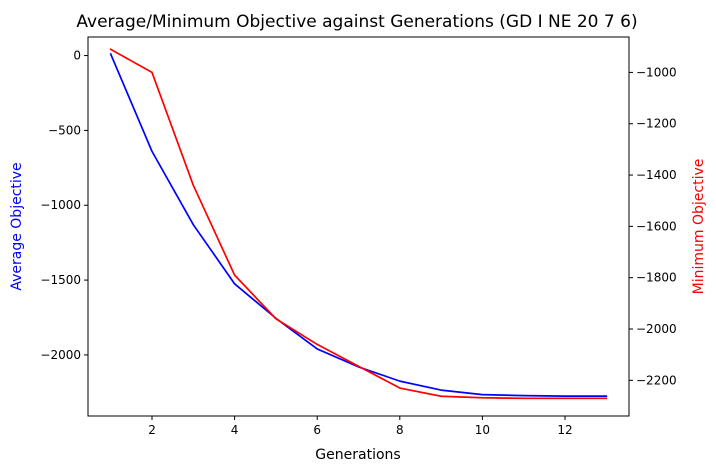  I want to click on x-tick-label: 10, so click(482, 430).